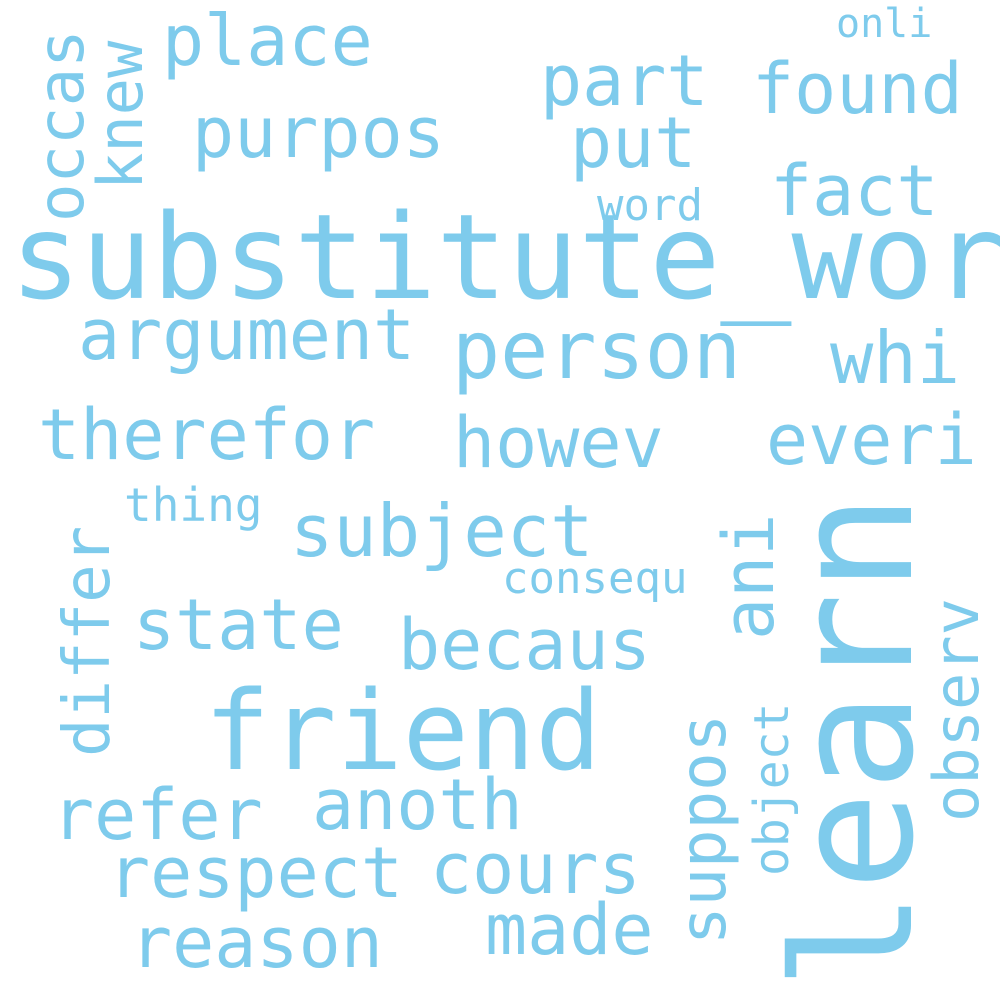 This screenshot has width=1000, height=1000. What do you see at coordinates (772, 789) in the screenshot?
I see `word-object: object` at bounding box center [772, 789].